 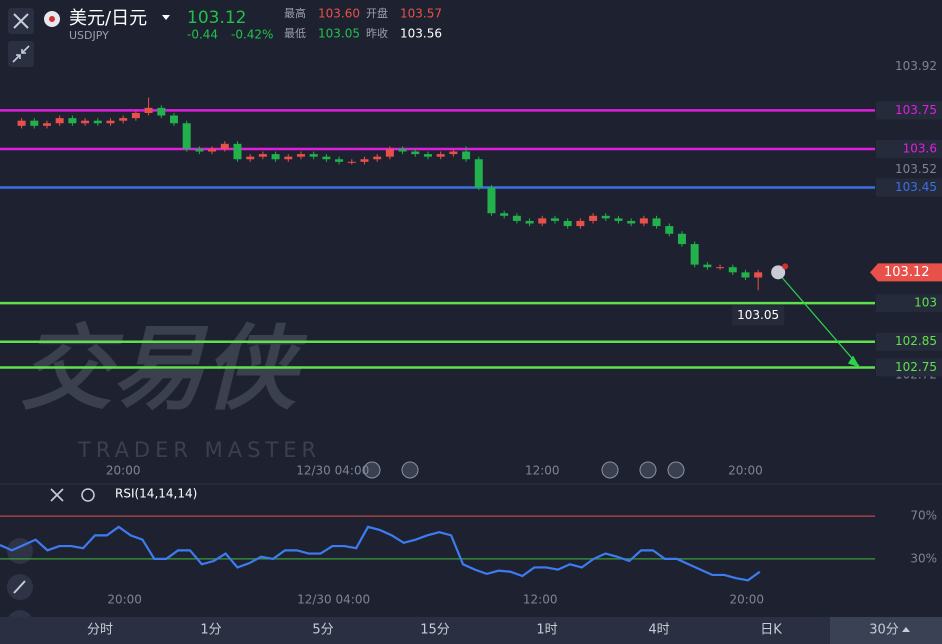 What do you see at coordinates (546, 630) in the screenshot?
I see `toolbar-item: 1时` at bounding box center [546, 630].